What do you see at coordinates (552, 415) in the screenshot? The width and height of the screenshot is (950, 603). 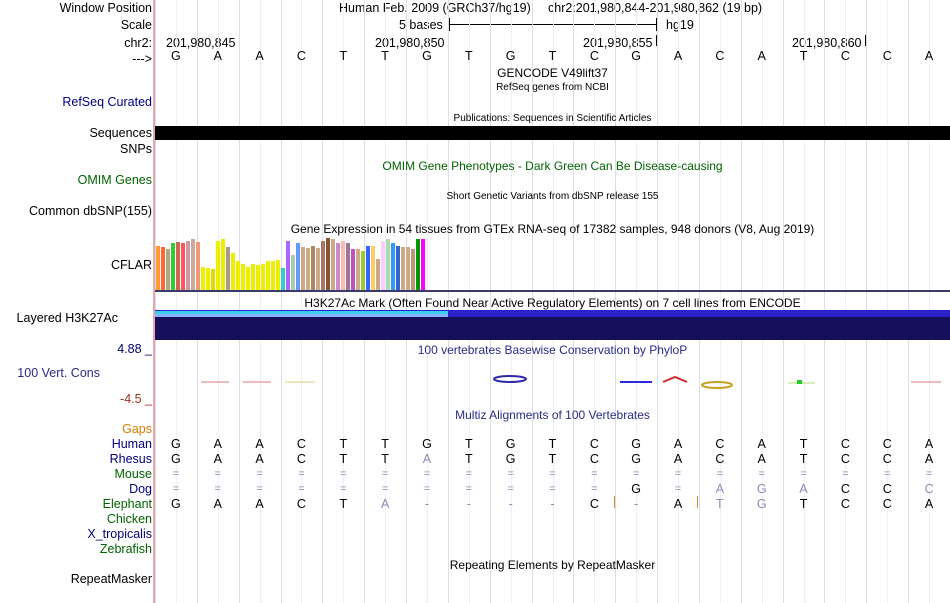 I see `multiz-track-title: Multiz Alignments of 100 Vertebrates` at bounding box center [552, 415].